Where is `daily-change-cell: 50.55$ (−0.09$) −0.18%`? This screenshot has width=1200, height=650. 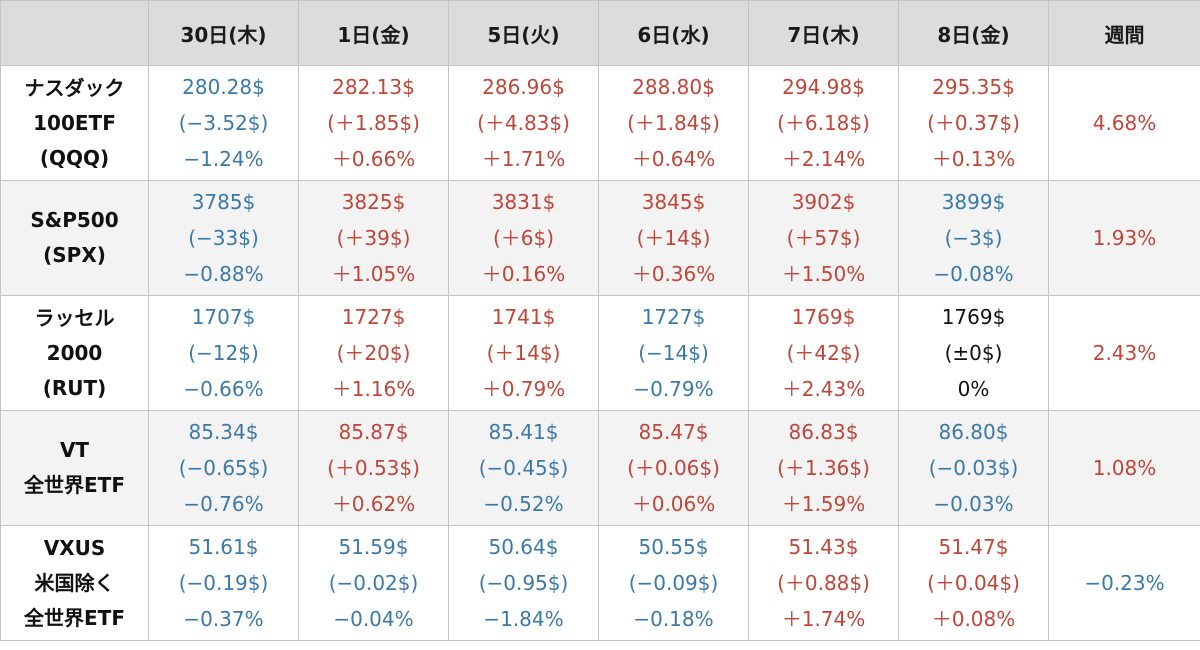 daily-change-cell: 50.55$ (−0.09$) −0.18% is located at coordinates (673, 583).